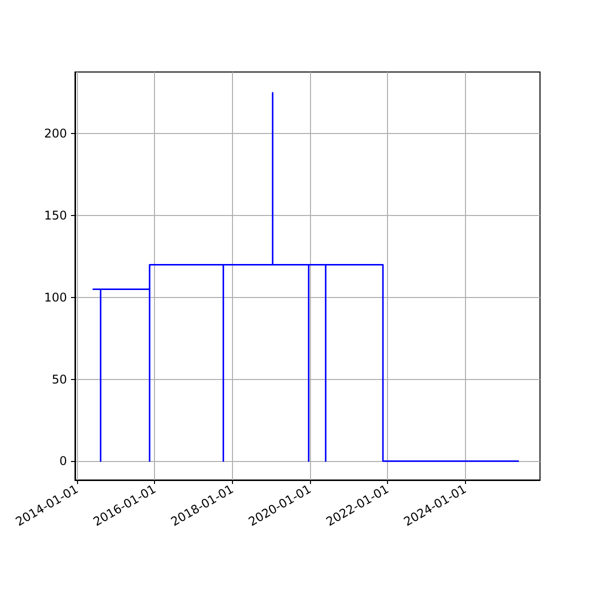  What do you see at coordinates (55, 133) in the screenshot?
I see `y-tick-label: 200` at bounding box center [55, 133].